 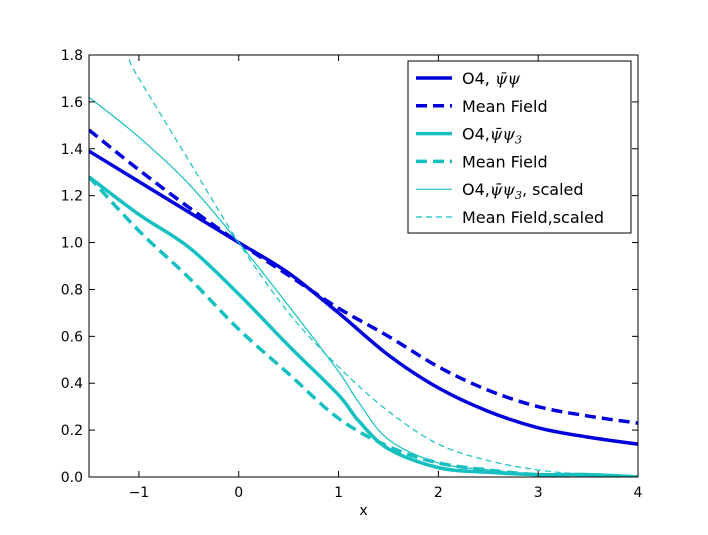 I want to click on legend-label-2: Mean Field, so click(x=505, y=106).